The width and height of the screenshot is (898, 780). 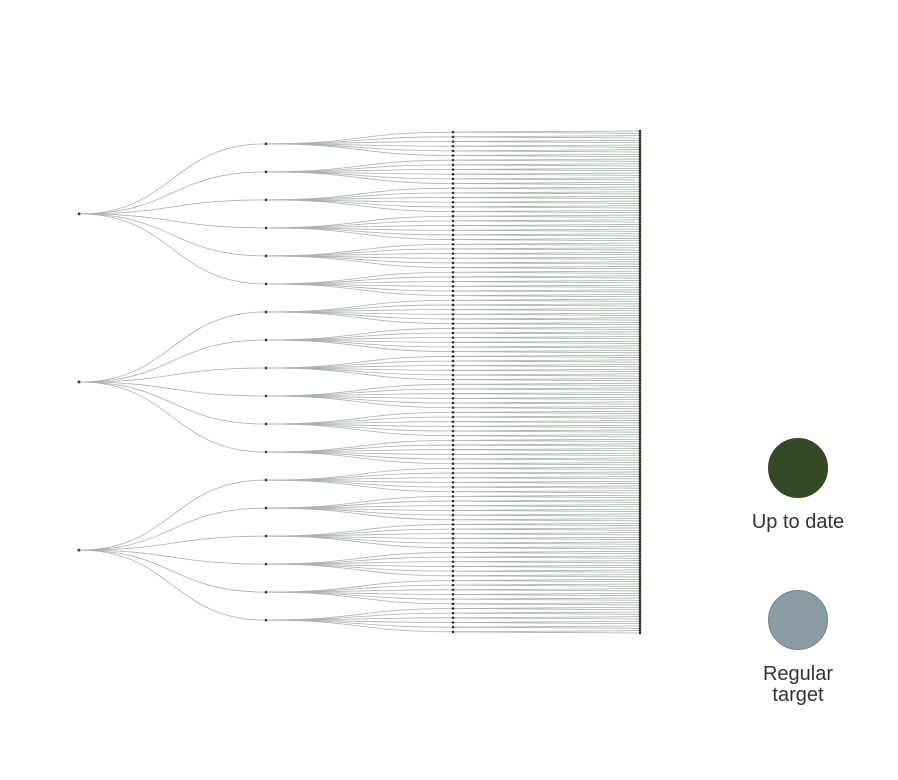 I want to click on legend-item-regular-target: Regular target, so click(x=798, y=648).